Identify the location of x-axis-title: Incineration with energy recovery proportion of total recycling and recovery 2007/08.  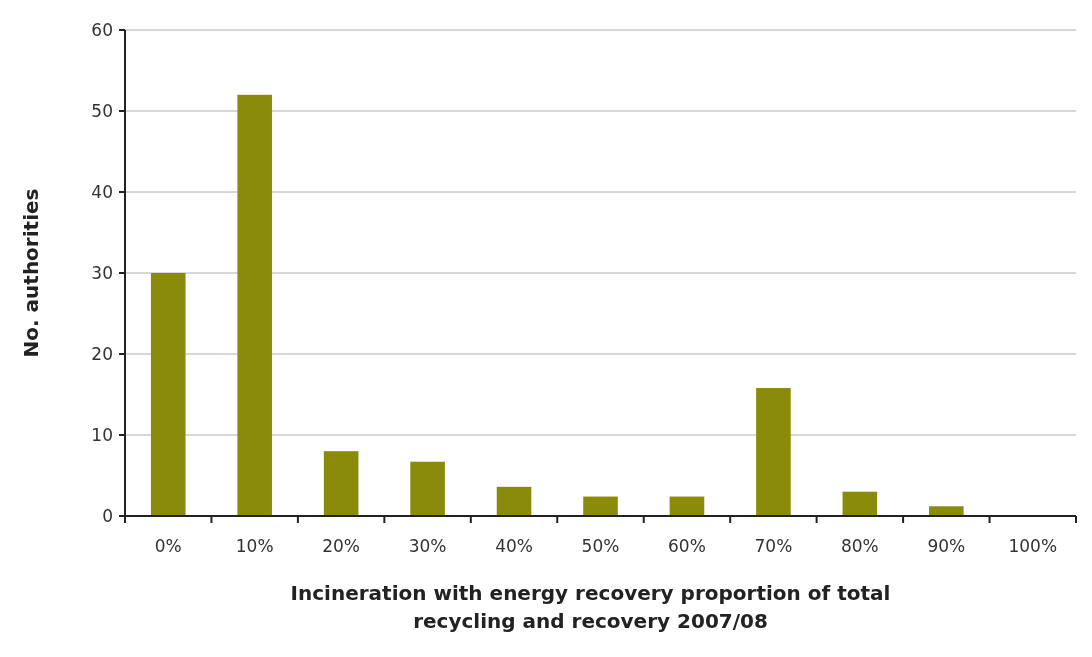
(590, 607).